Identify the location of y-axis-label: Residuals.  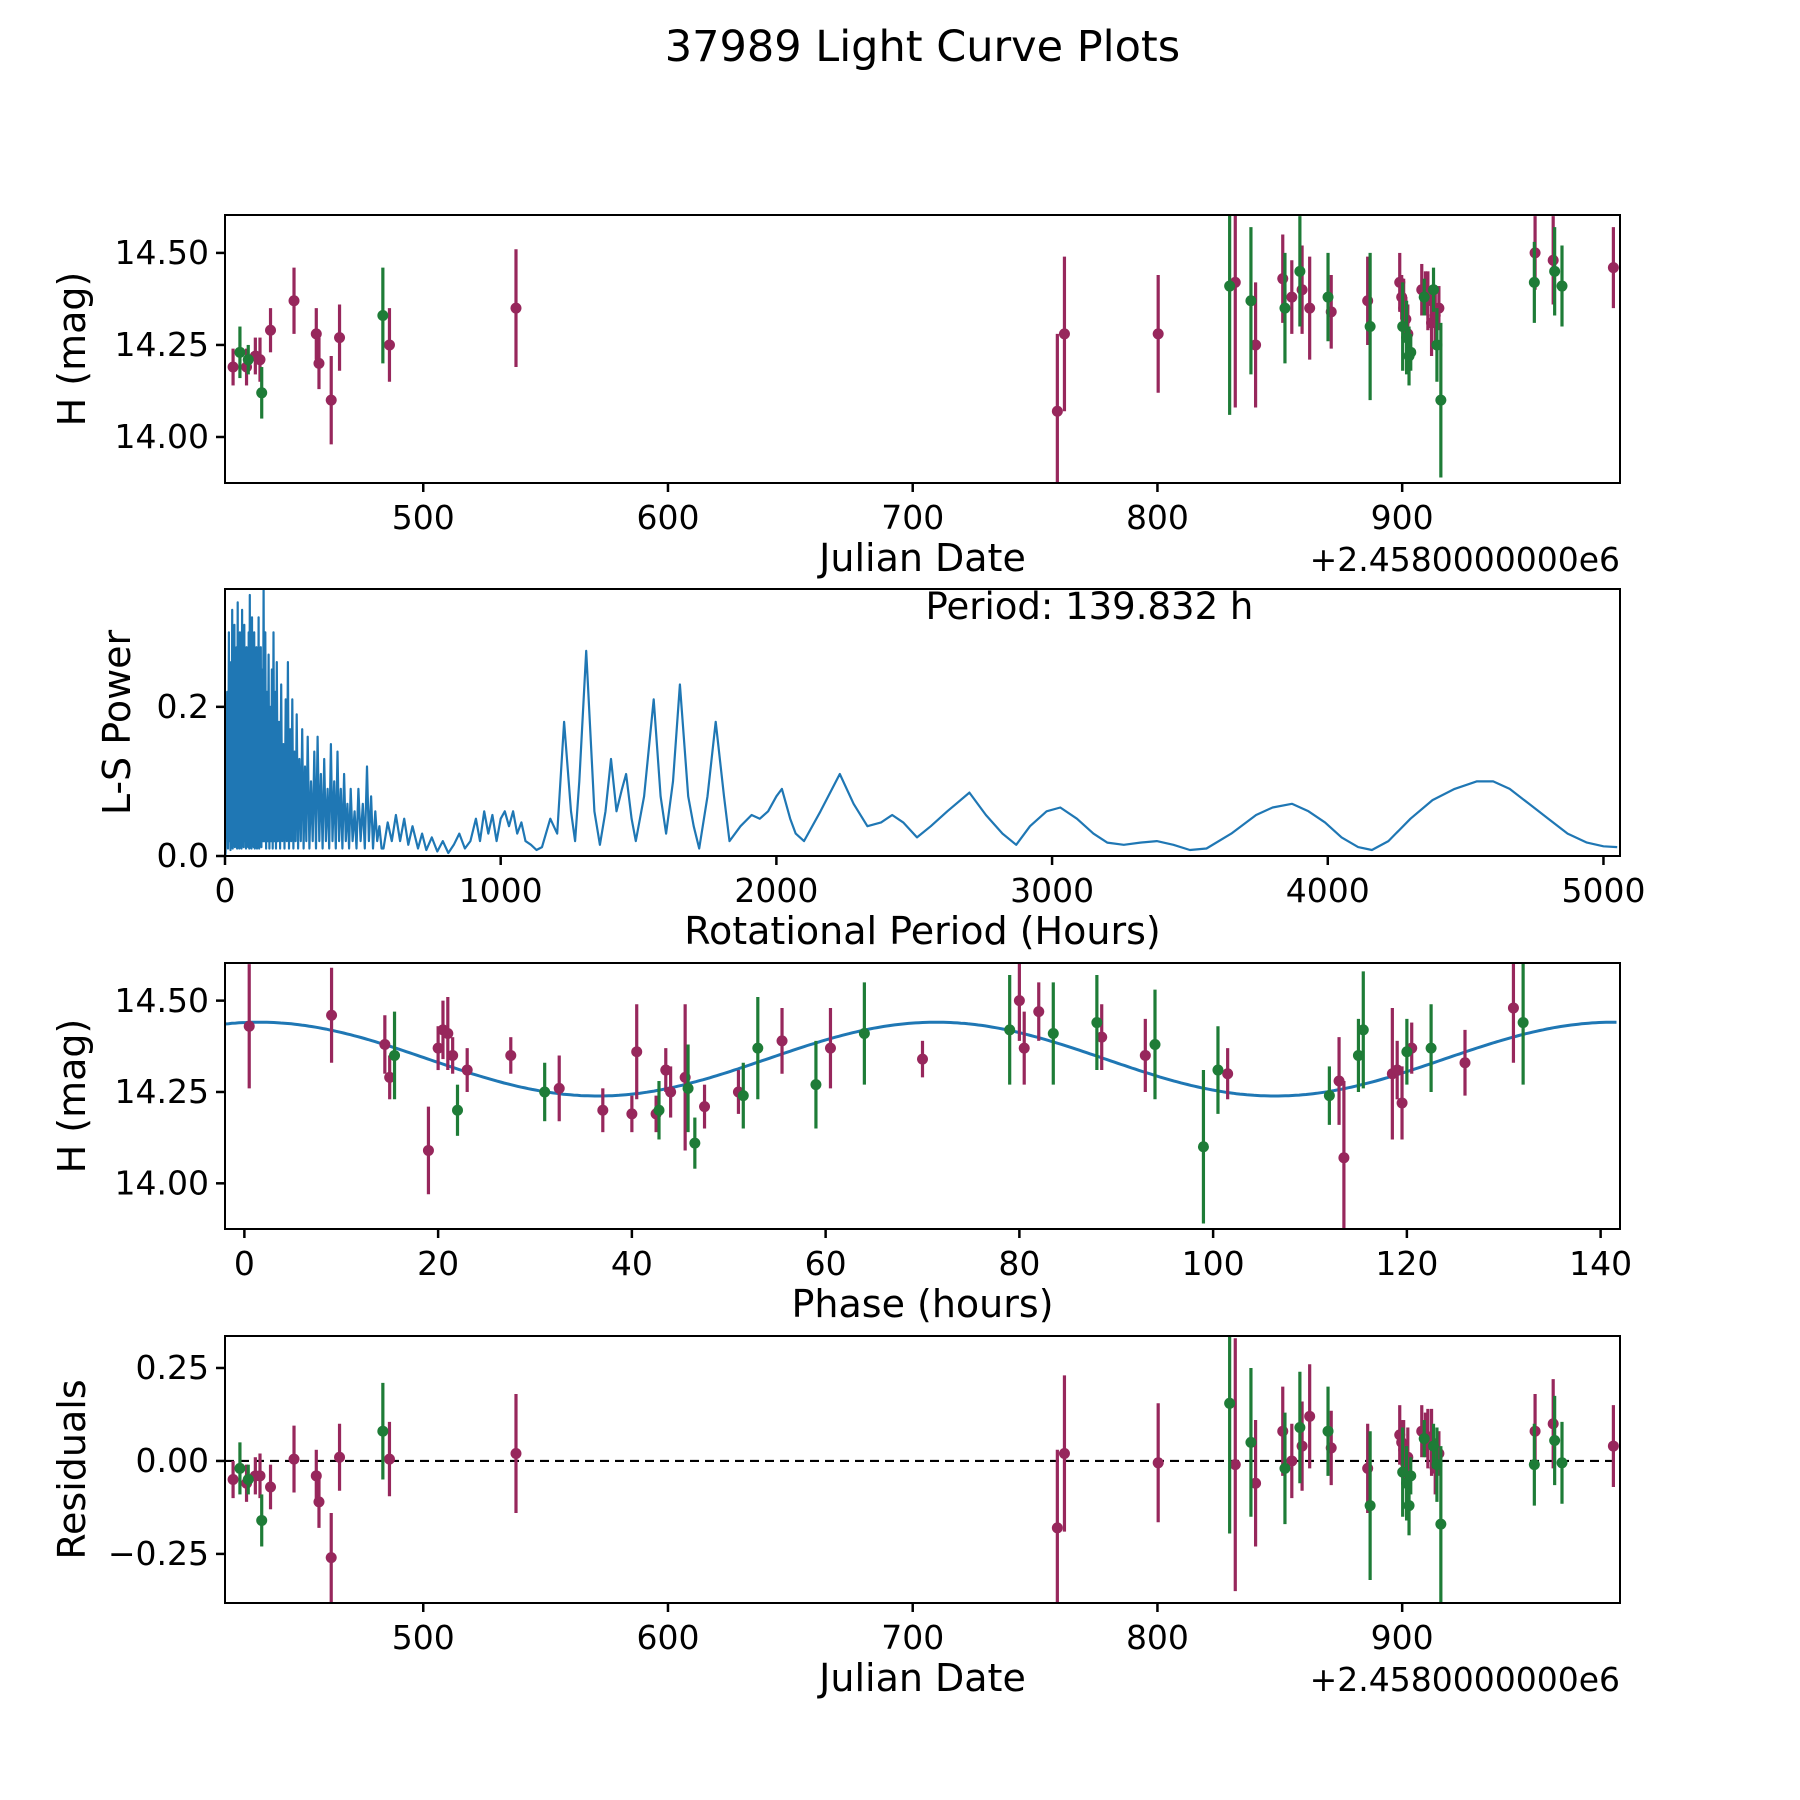
(72, 1469).